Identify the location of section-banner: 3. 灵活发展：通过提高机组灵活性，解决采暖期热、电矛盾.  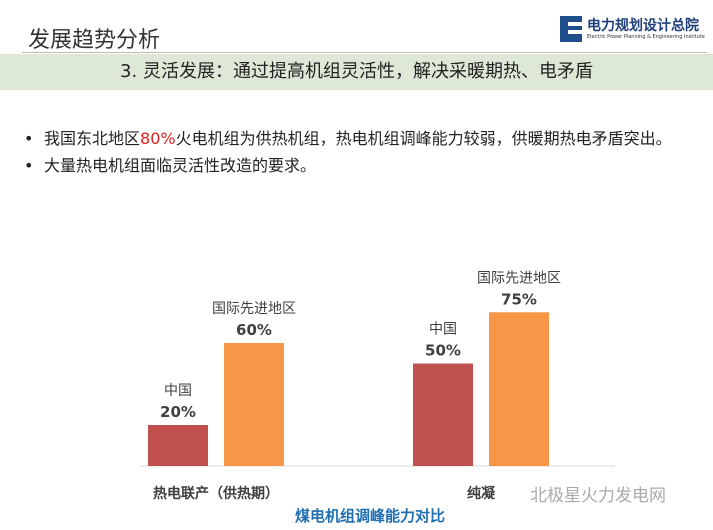
(356, 72).